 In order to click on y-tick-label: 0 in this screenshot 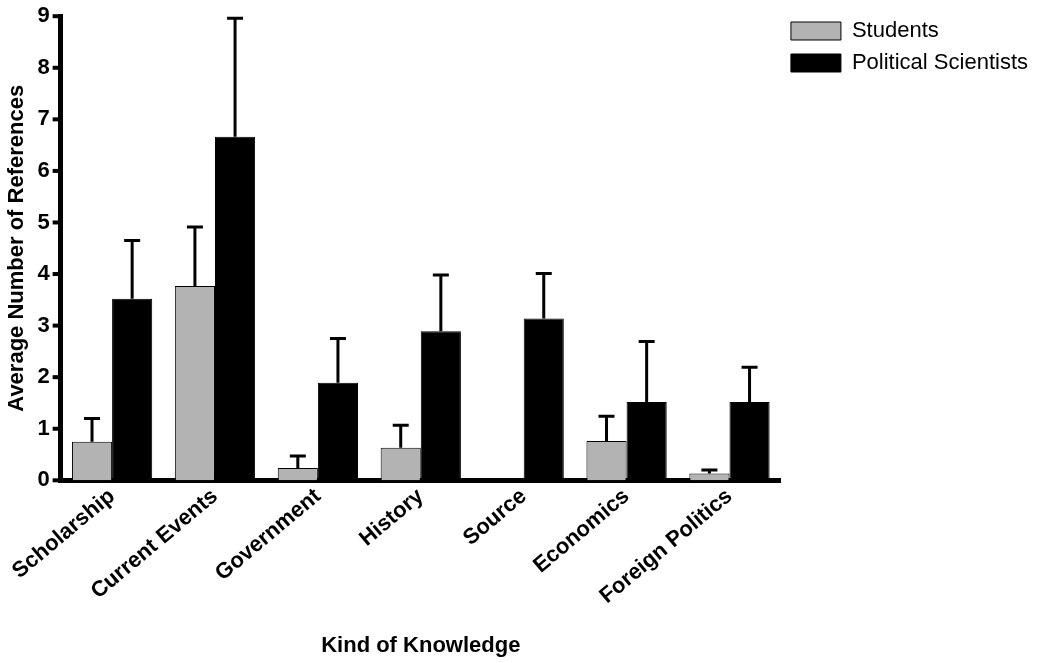, I will do `click(43, 479)`.